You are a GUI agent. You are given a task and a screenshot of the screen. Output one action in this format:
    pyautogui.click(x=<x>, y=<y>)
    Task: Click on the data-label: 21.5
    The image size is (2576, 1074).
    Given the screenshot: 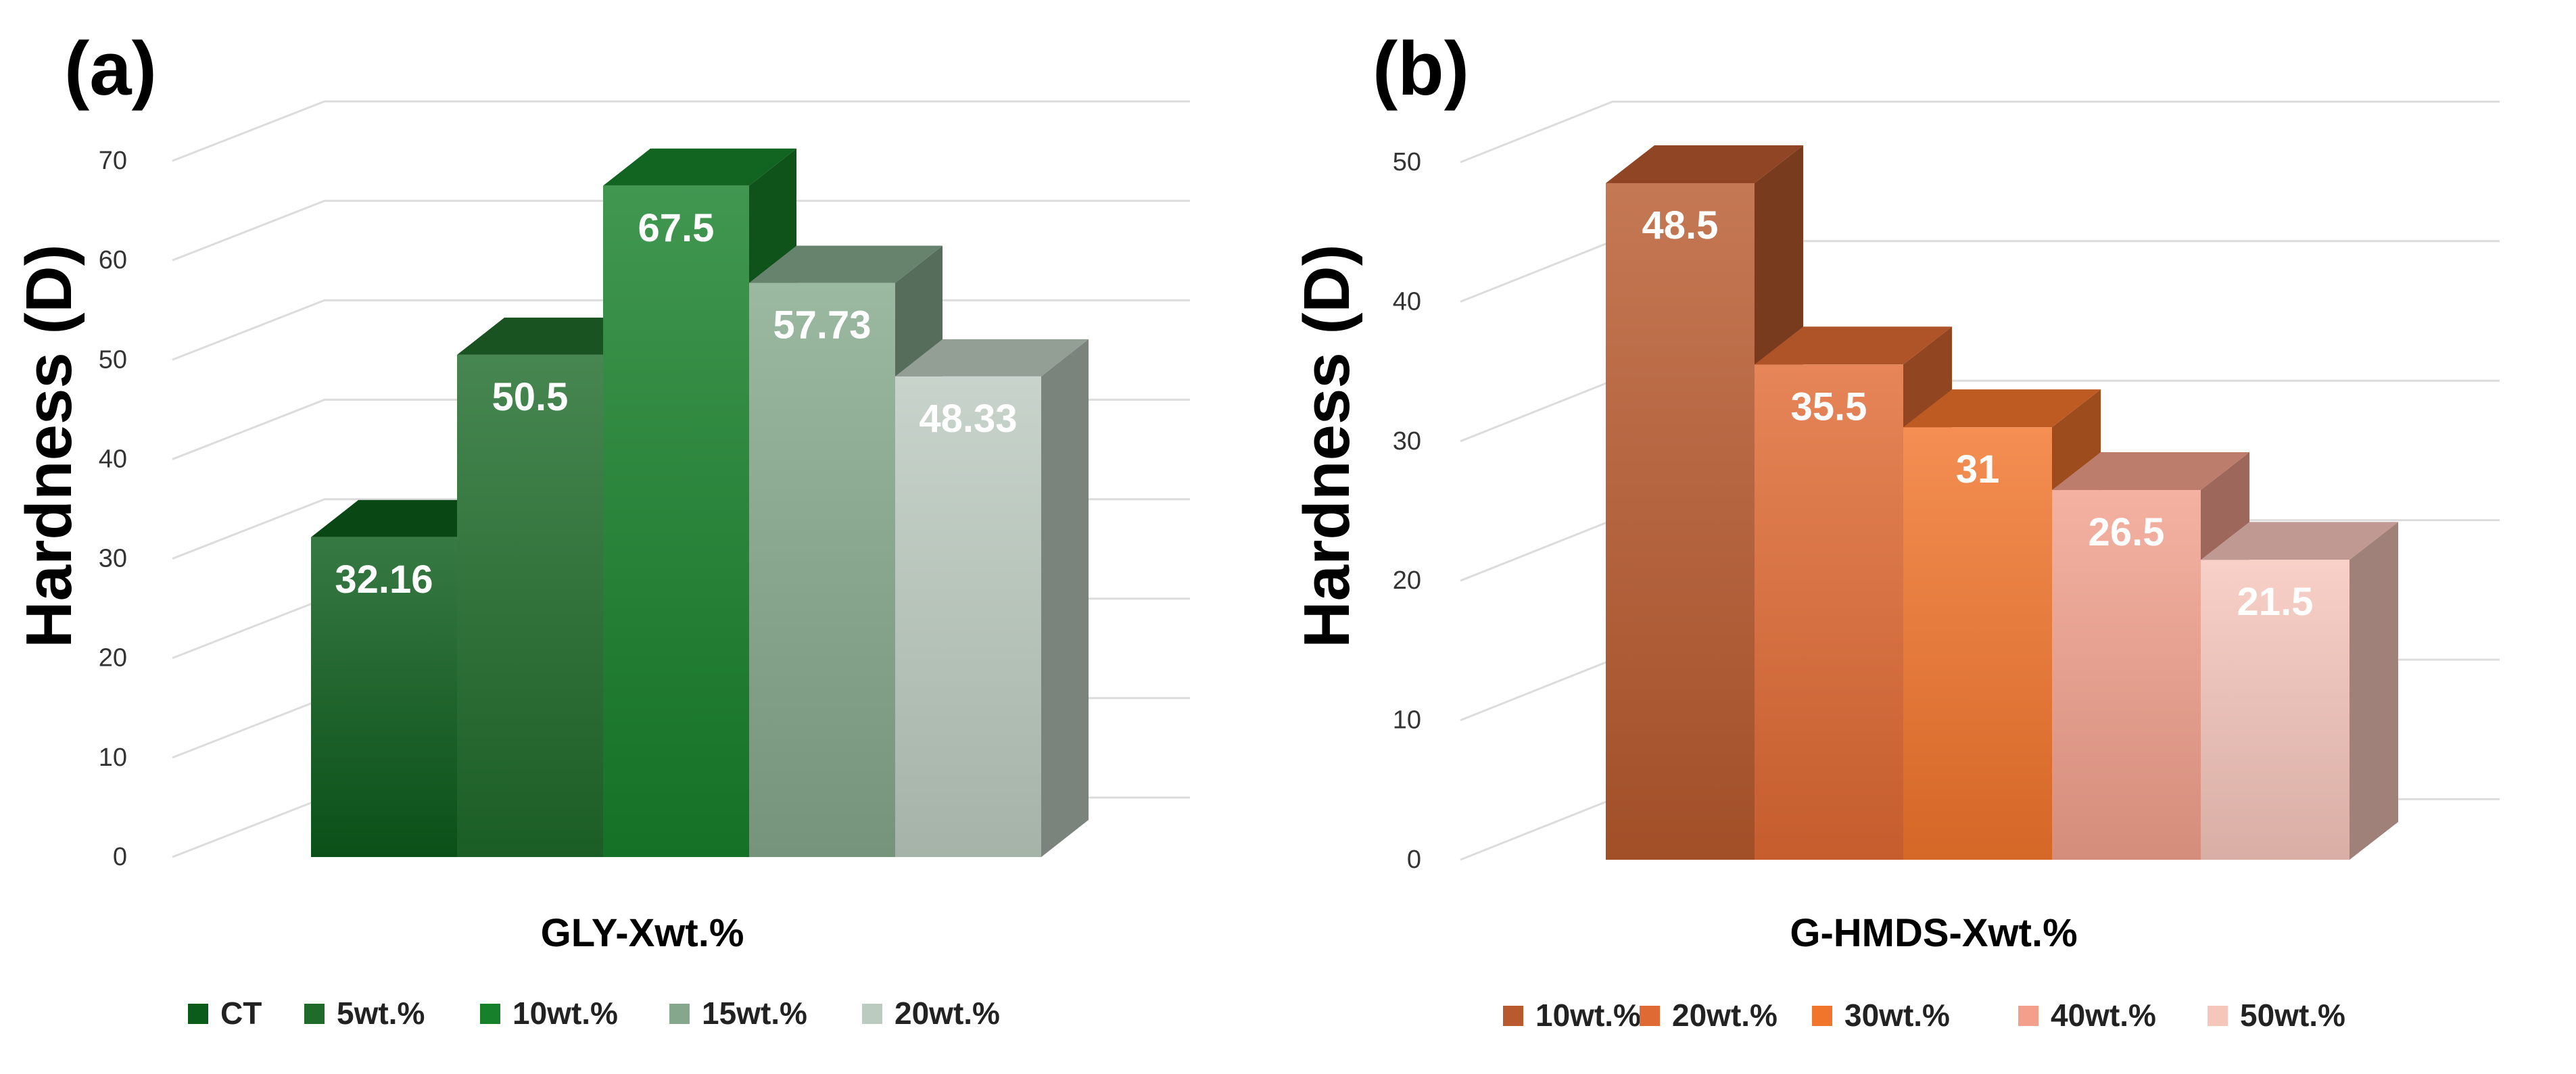 What is the action you would take?
    pyautogui.click(x=2275, y=602)
    